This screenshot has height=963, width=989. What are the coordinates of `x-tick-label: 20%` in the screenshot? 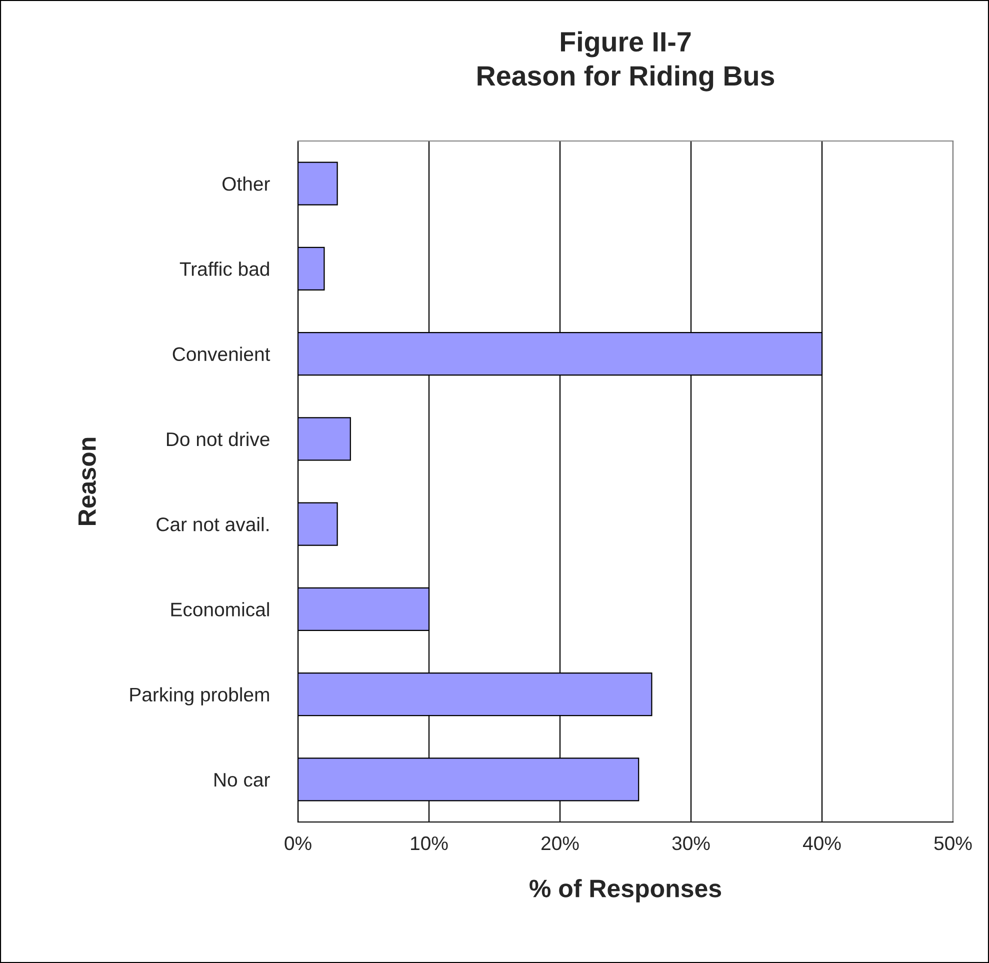 It's located at (560, 843).